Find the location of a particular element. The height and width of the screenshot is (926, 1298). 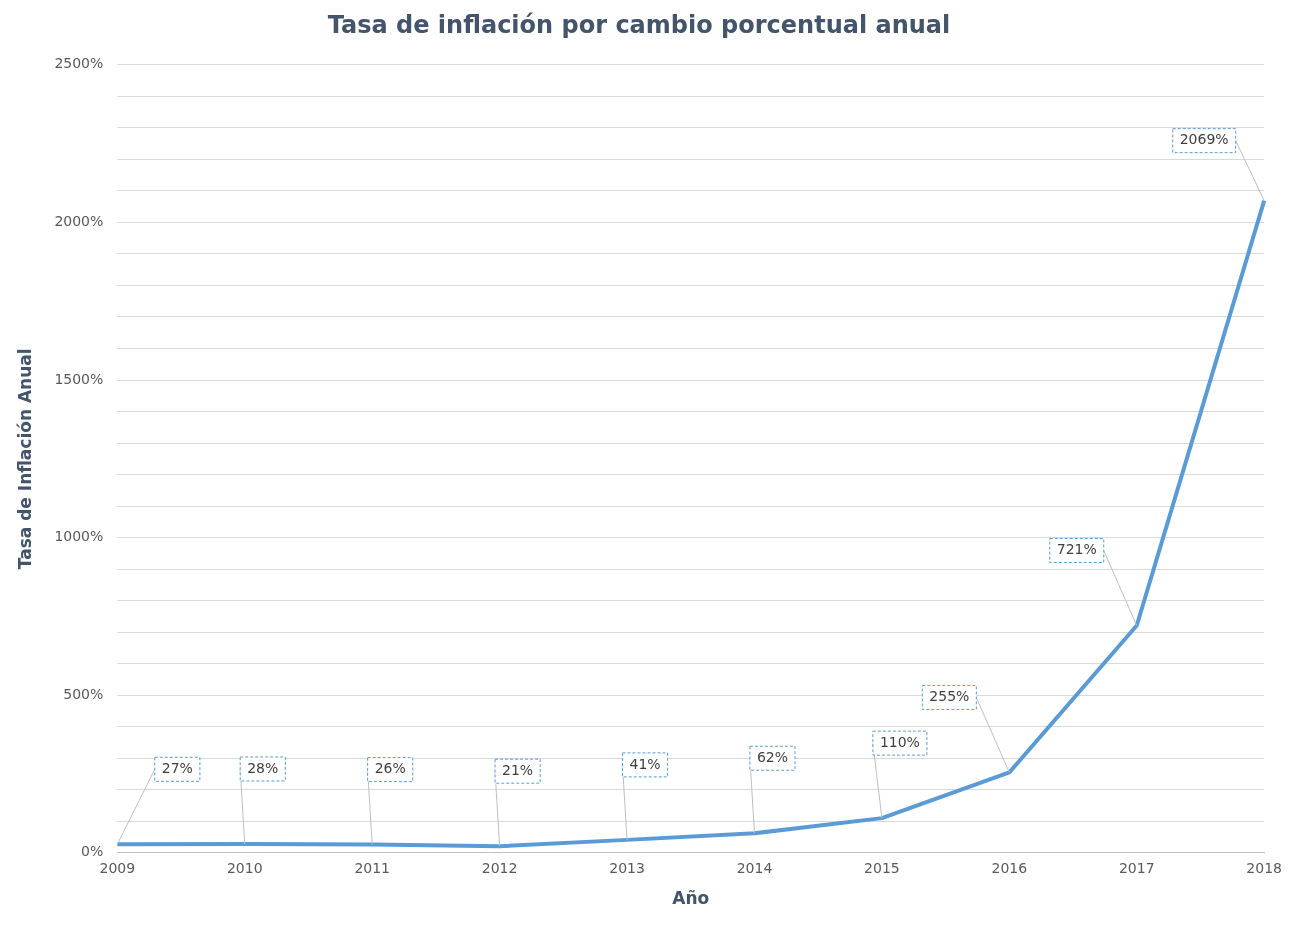

x-tick-label: 2014 is located at coordinates (754, 867).